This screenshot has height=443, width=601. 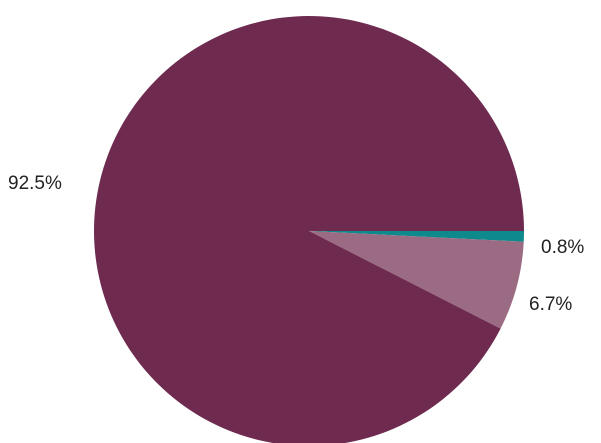 I want to click on slice-label: 6.7%, so click(x=550, y=304).